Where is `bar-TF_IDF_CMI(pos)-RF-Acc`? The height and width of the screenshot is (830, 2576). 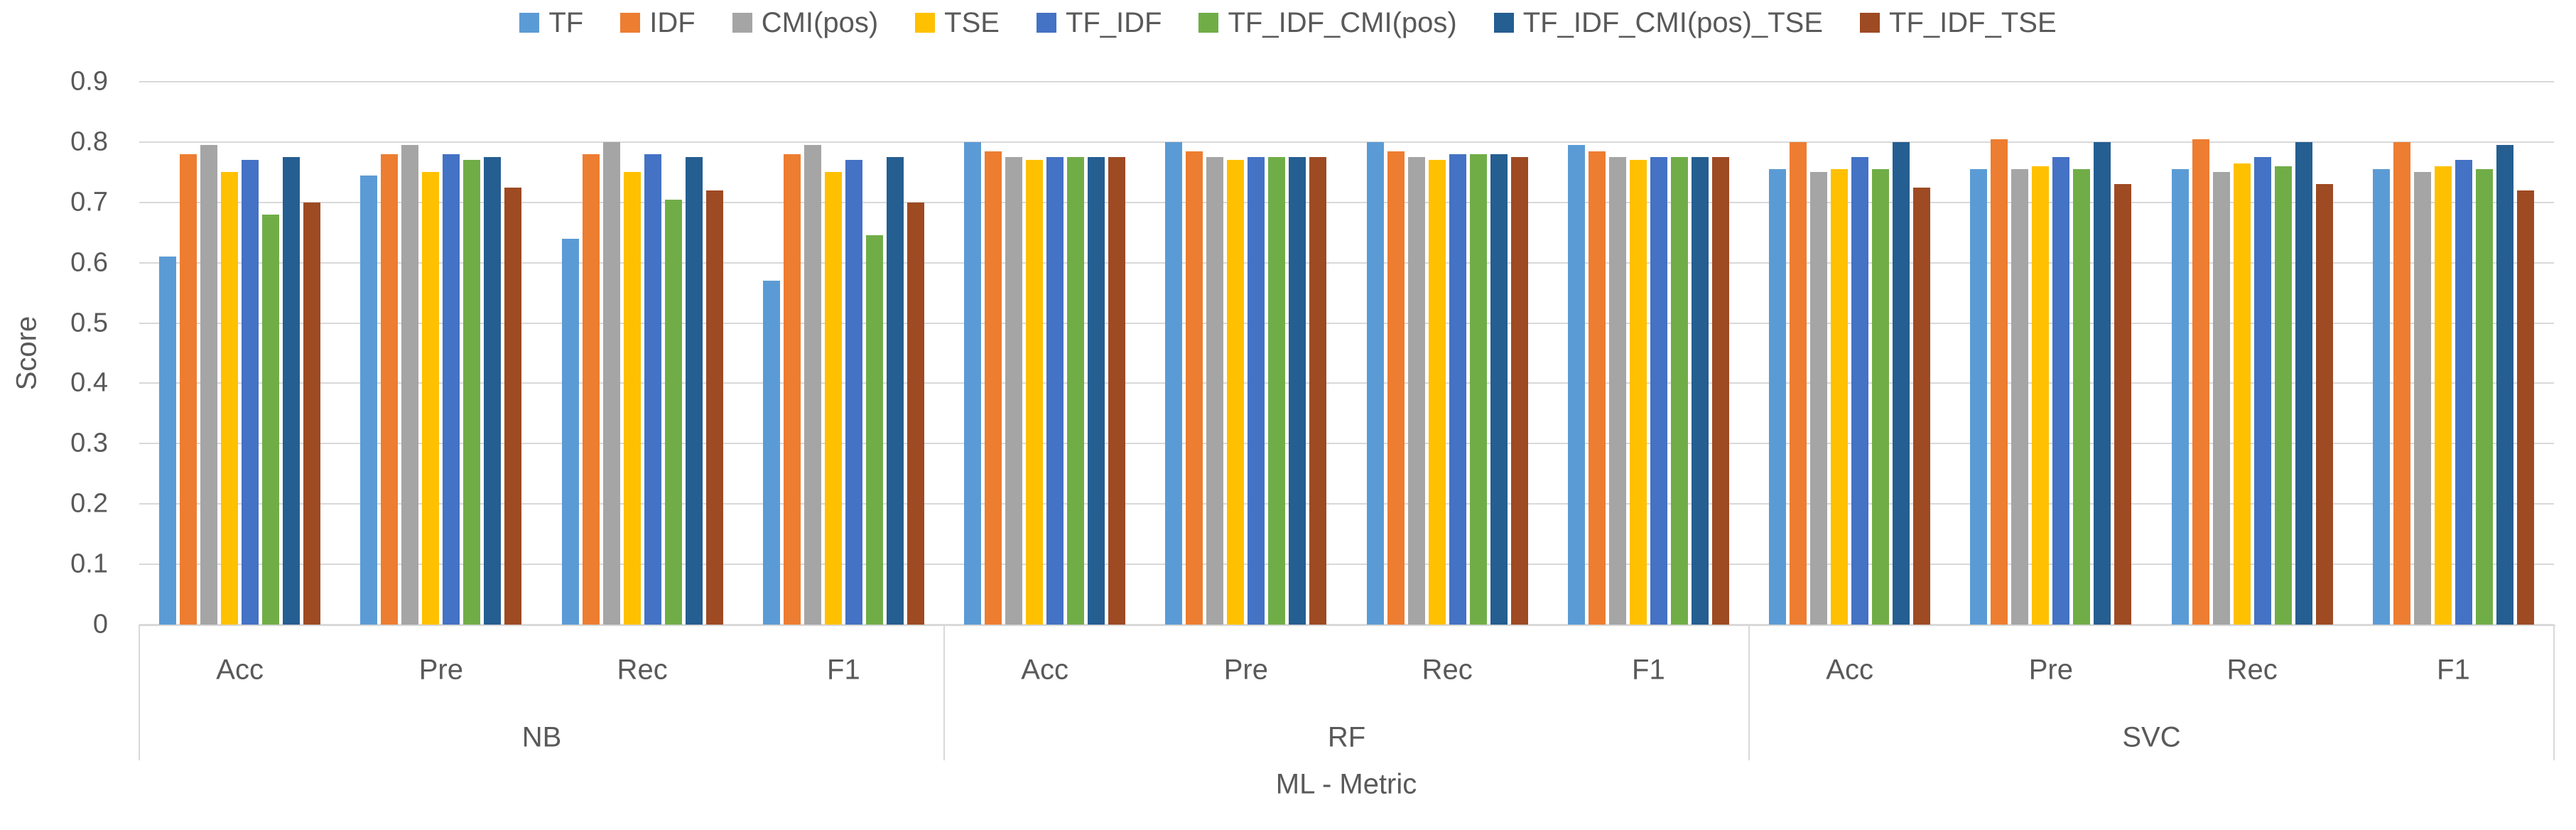
bar-TF_IDF_CMI(pos)-RF-Acc is located at coordinates (1076, 391).